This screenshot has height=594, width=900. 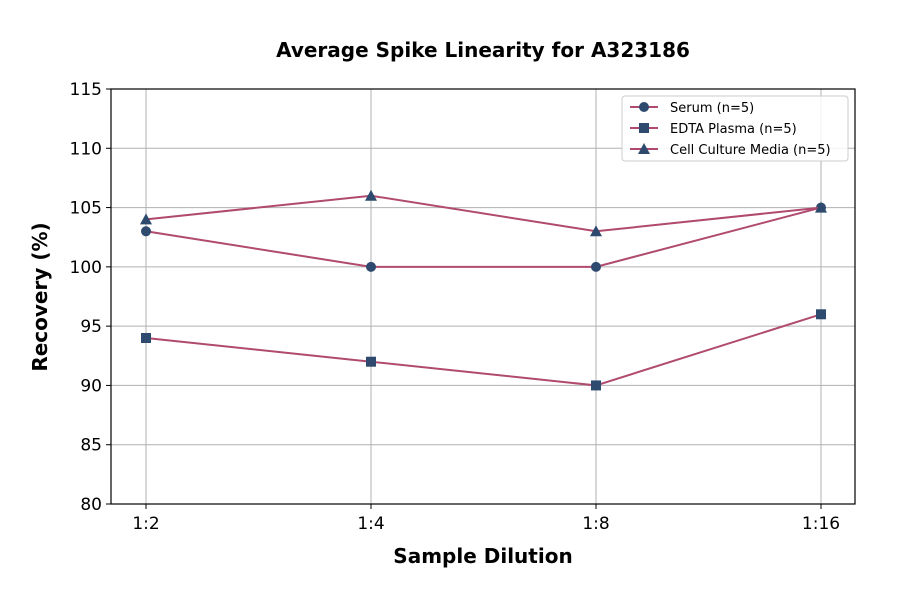 What do you see at coordinates (483, 50) in the screenshot?
I see `chart-title: Average Spike Linearity for A323186` at bounding box center [483, 50].